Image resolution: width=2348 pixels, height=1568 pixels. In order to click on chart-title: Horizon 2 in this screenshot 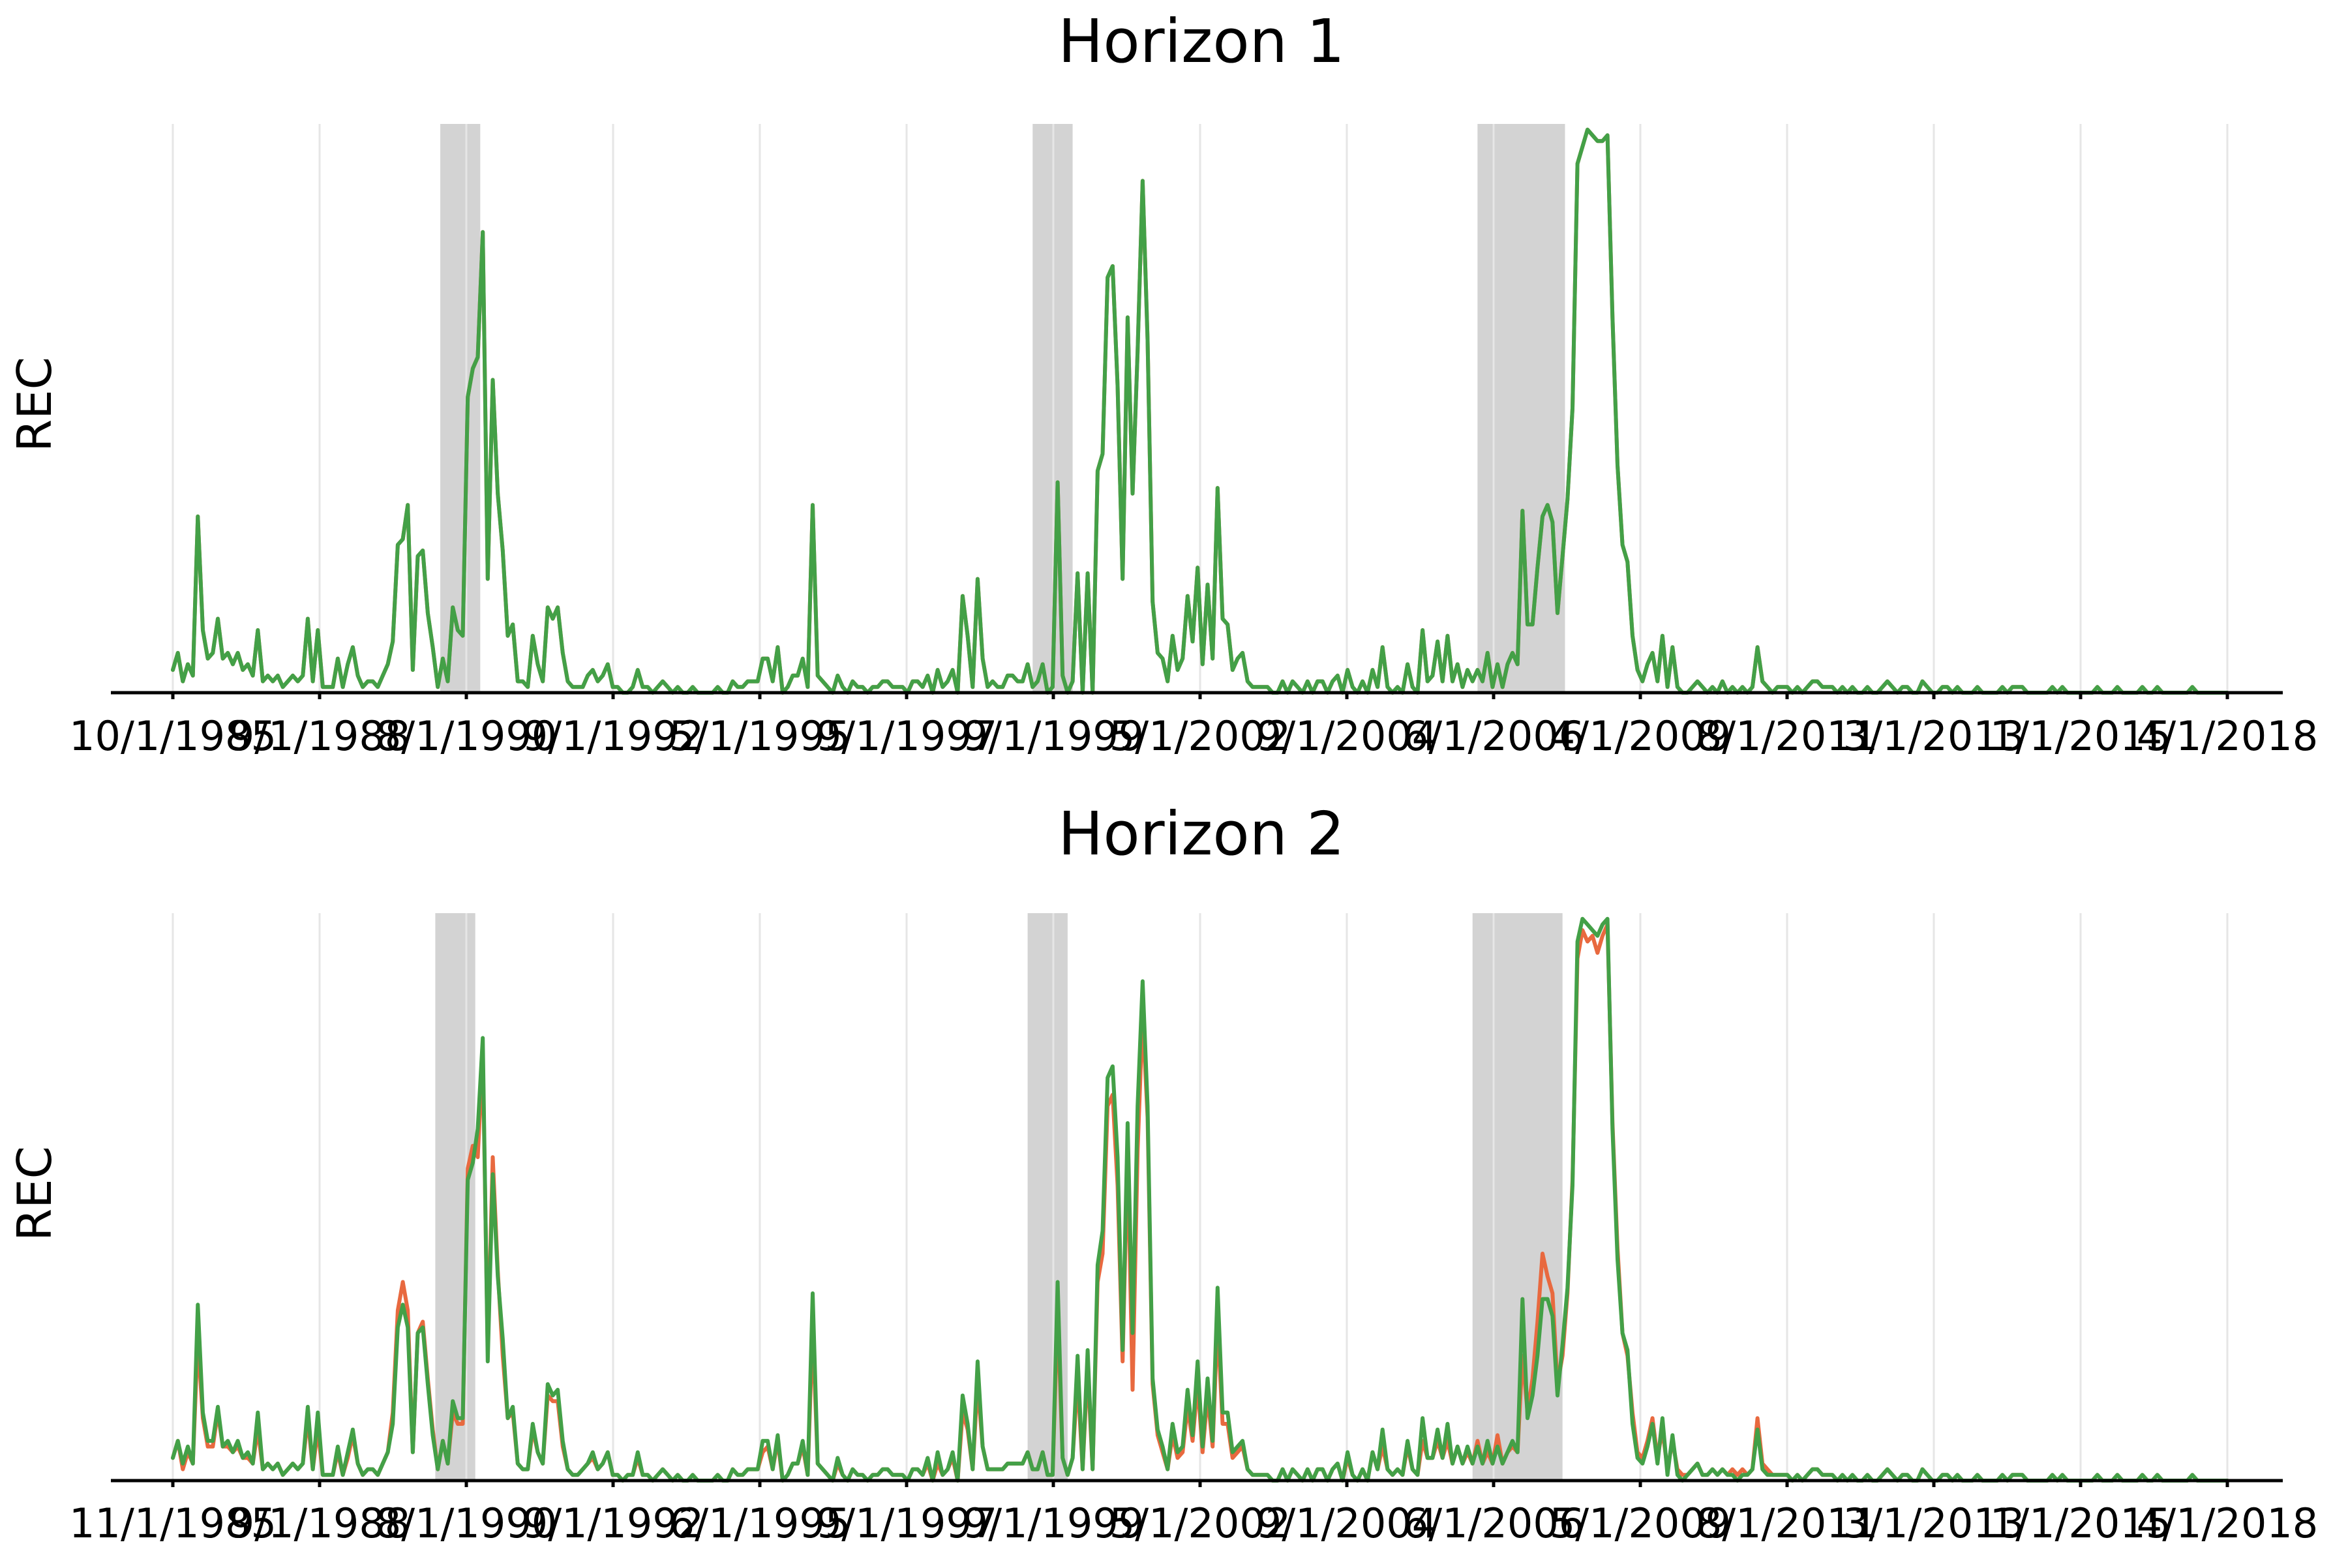, I will do `click(1202, 834)`.